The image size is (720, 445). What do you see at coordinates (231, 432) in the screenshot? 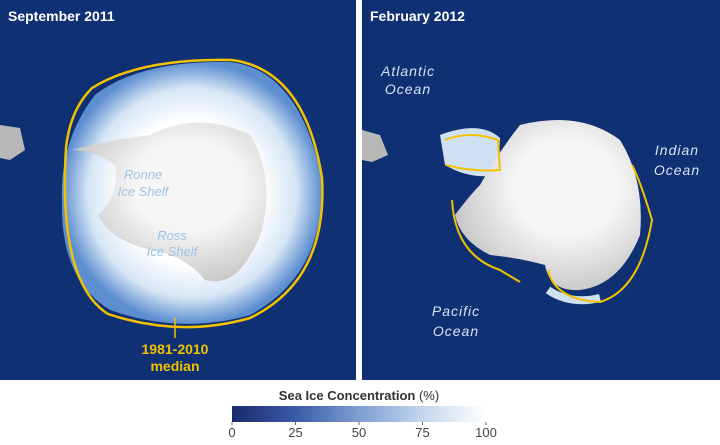
I see `tick-label: 0` at bounding box center [231, 432].